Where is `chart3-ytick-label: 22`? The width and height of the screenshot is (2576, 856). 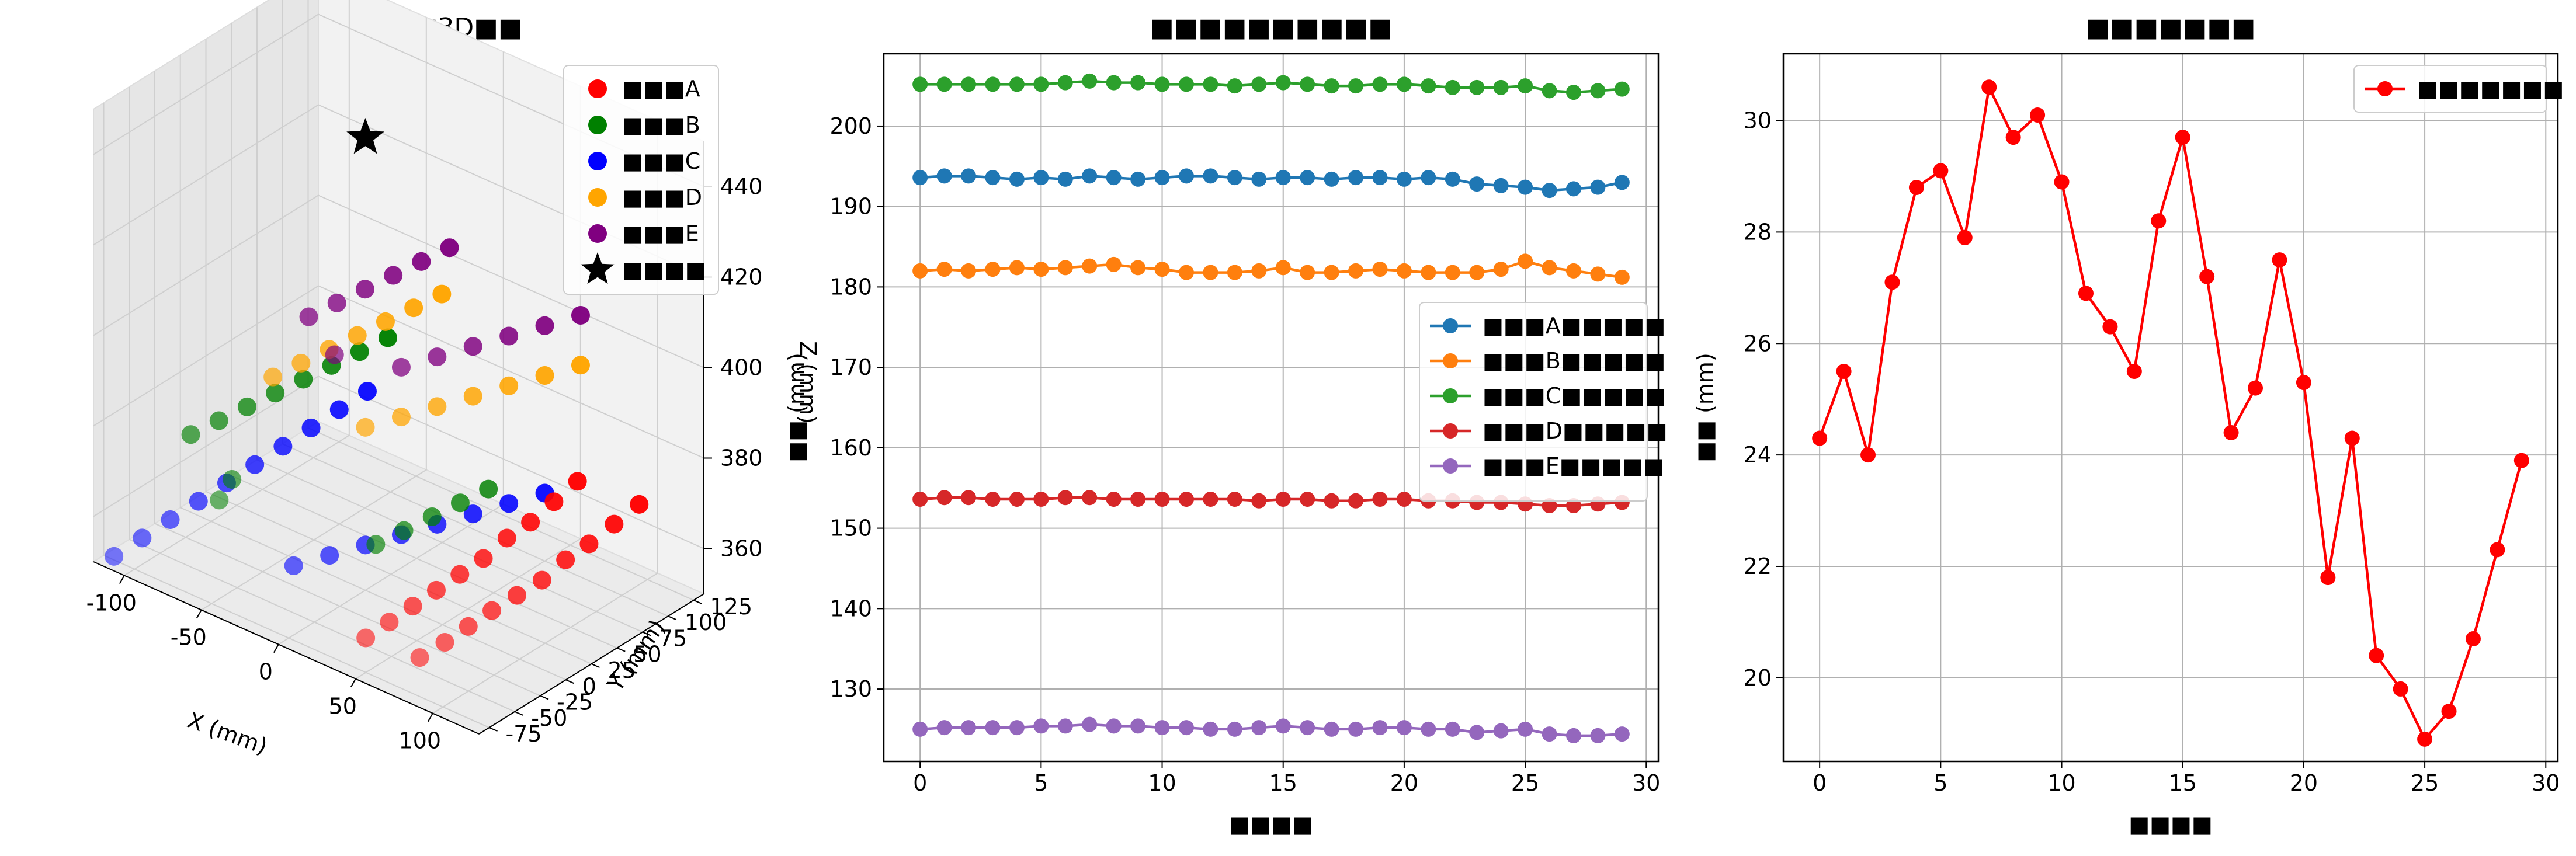
chart3-ytick-label: 22 is located at coordinates (1758, 566).